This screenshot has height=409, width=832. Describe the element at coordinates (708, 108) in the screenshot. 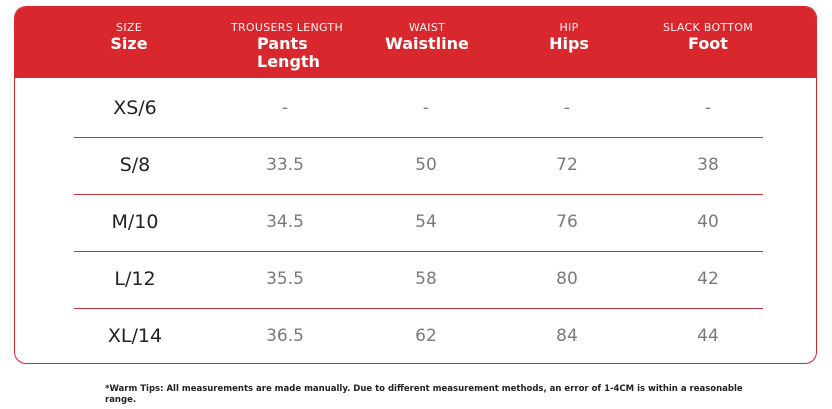

I see `foot-cell: -` at that location.